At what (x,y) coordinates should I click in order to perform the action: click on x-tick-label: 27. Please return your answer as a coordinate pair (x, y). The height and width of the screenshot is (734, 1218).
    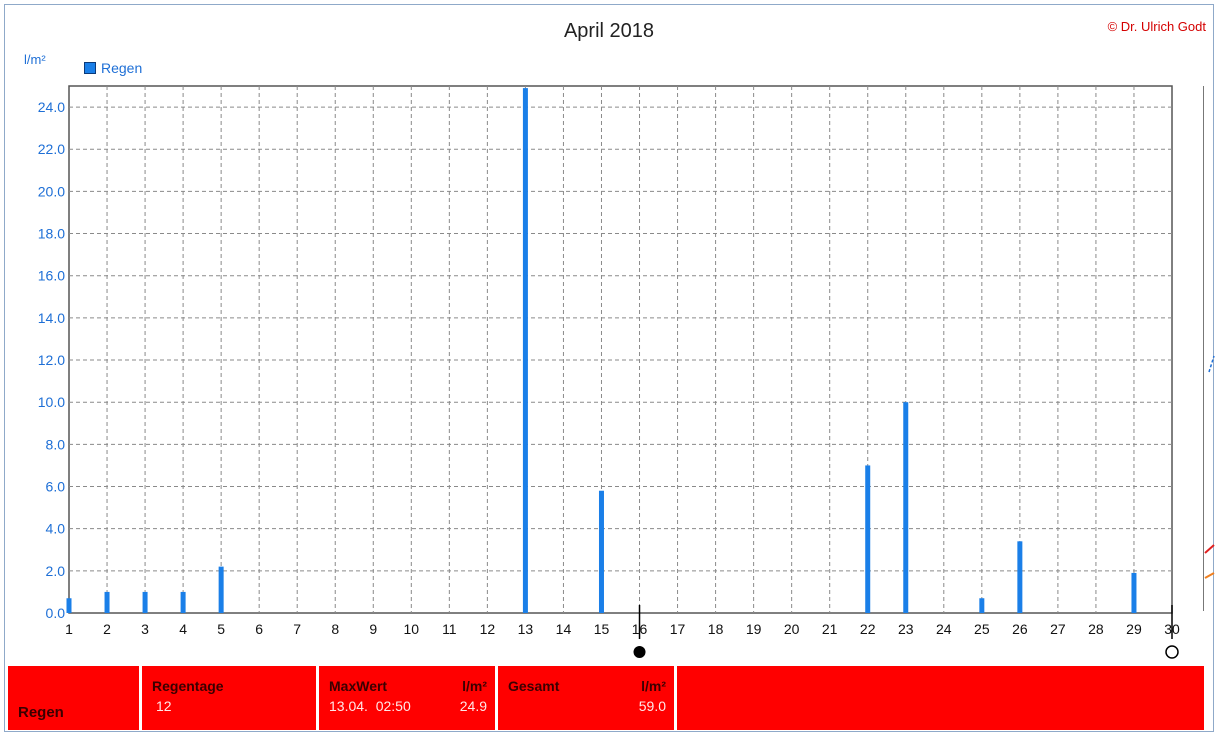
    Looking at the image, I should click on (1058, 629).